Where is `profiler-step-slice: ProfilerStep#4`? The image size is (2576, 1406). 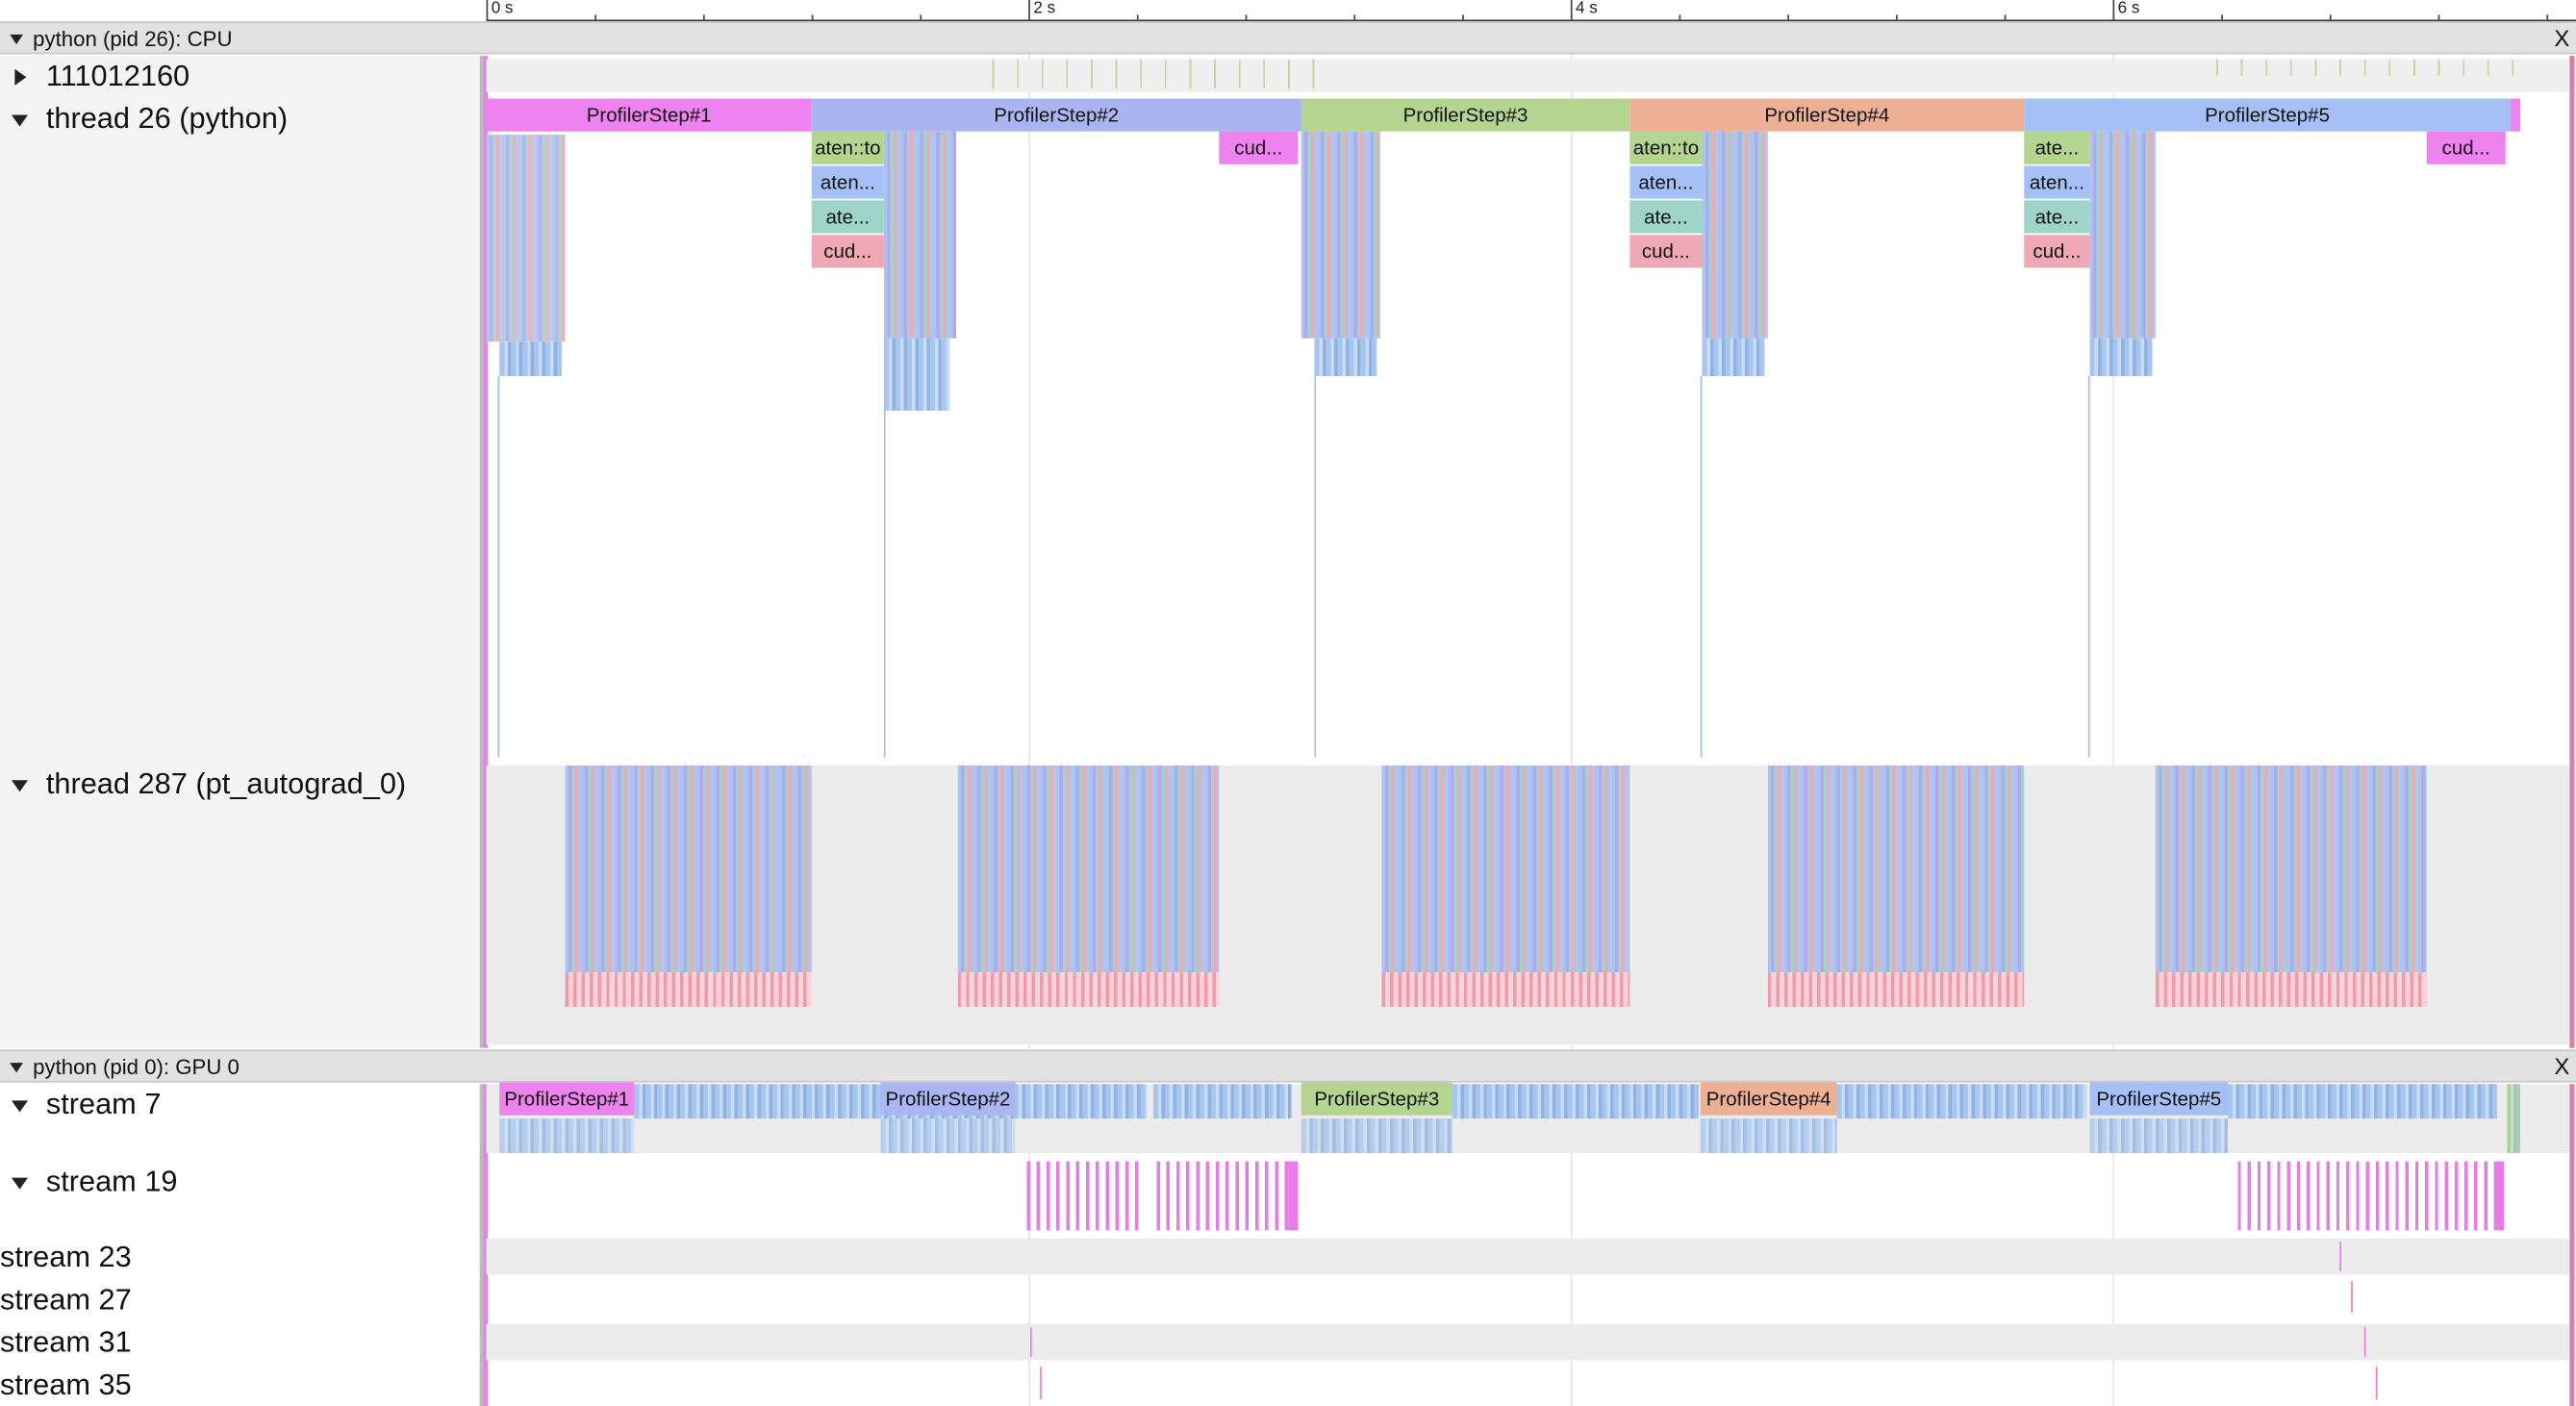 profiler-step-slice: ProfilerStep#4 is located at coordinates (1827, 115).